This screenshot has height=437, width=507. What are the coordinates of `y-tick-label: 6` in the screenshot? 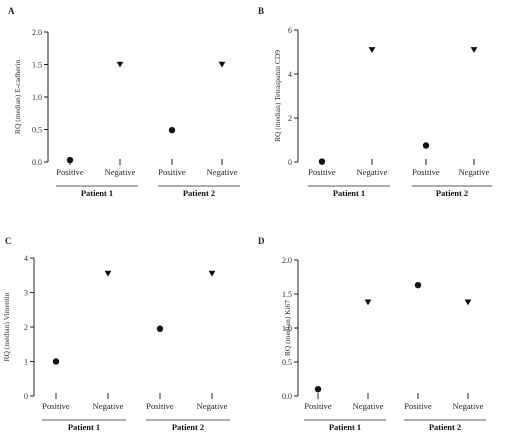 It's located at (290, 30).